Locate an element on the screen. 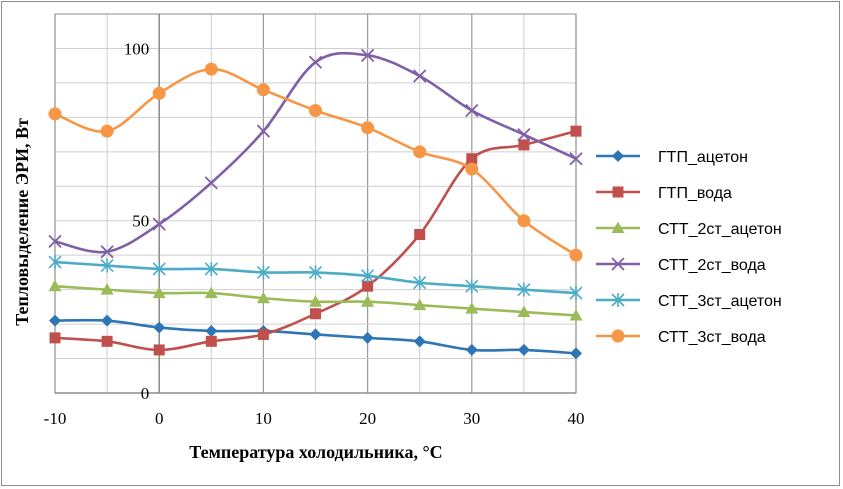  legend-label: СТТ_2ст_ацетон is located at coordinates (720, 229).